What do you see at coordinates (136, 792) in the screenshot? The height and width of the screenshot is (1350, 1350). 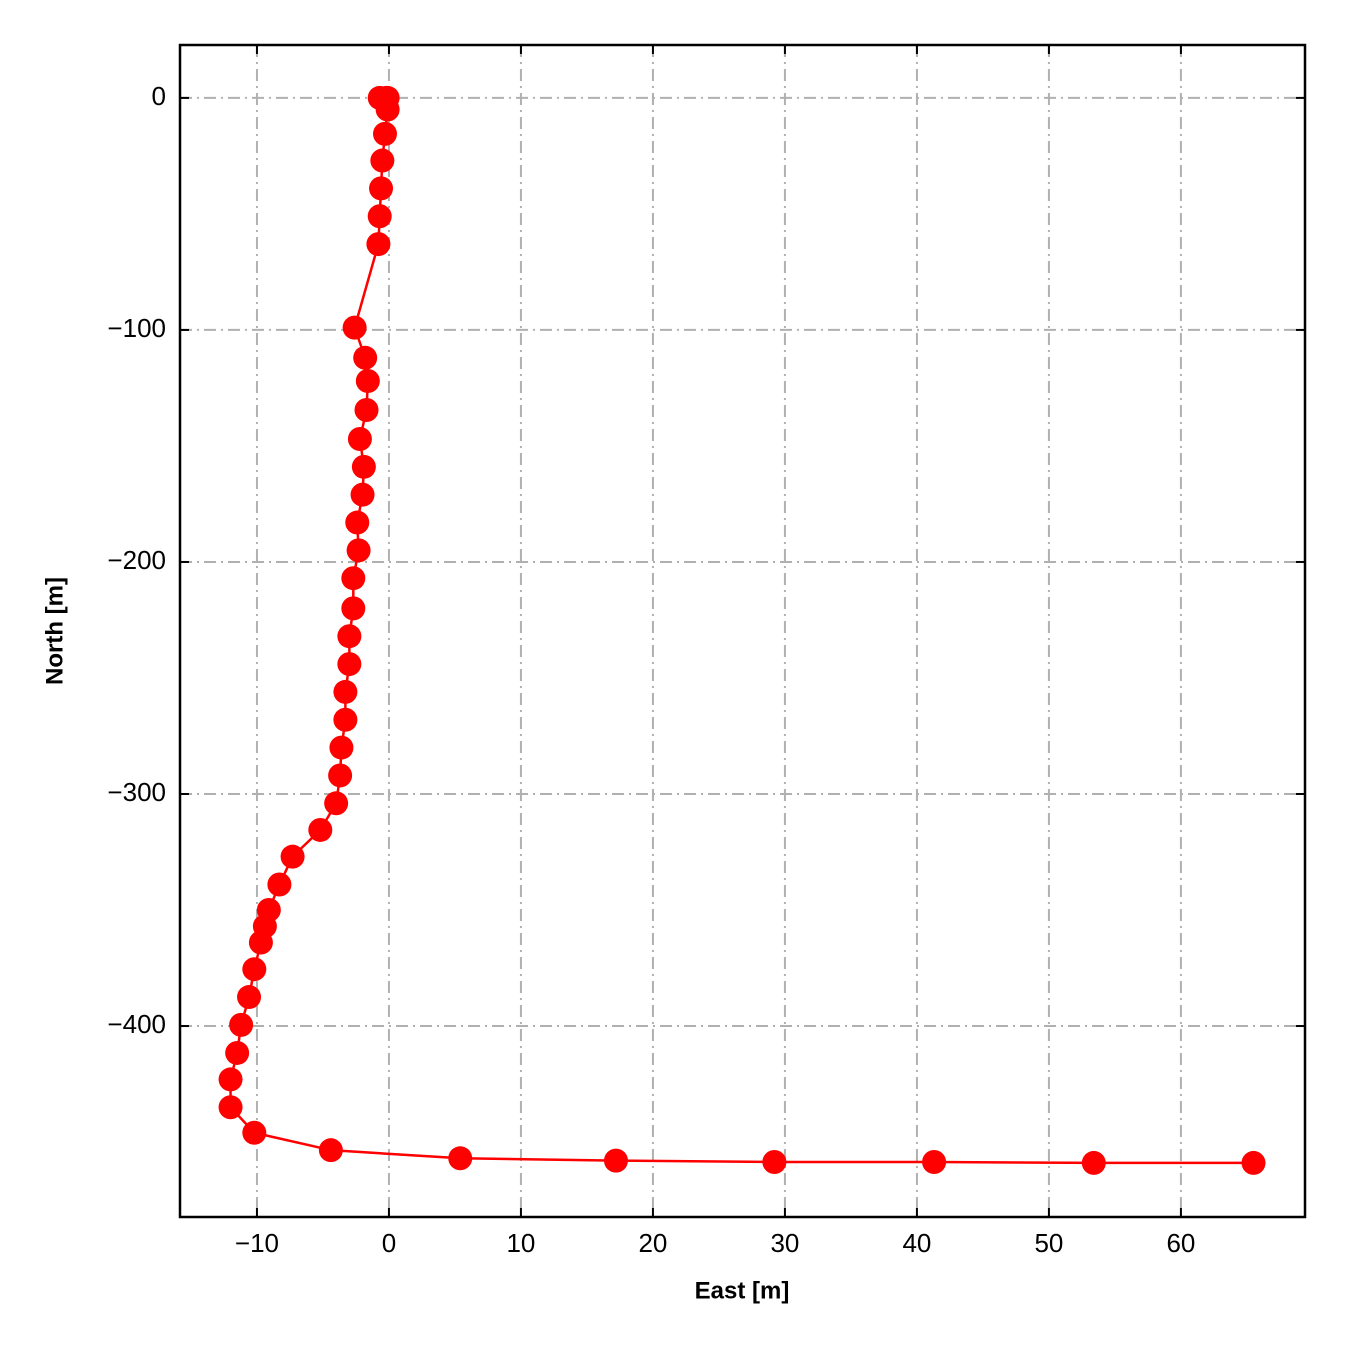 I see `y-tick-label: −300` at bounding box center [136, 792].